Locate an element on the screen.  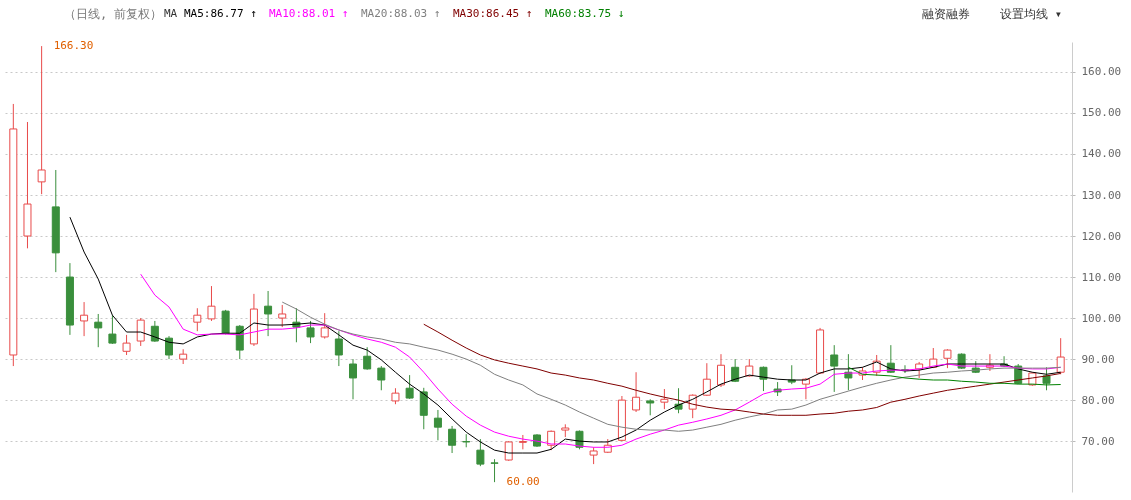
text: MA20:88.03 ↑ is located at coordinates (401, 13).